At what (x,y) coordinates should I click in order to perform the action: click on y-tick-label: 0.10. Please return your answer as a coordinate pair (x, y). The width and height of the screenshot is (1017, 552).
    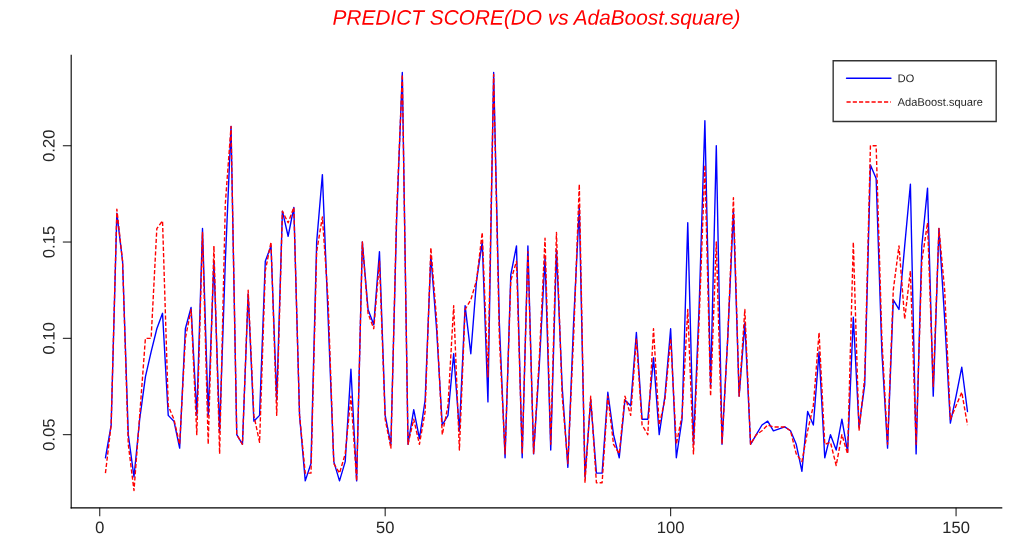
    Looking at the image, I should click on (48, 338).